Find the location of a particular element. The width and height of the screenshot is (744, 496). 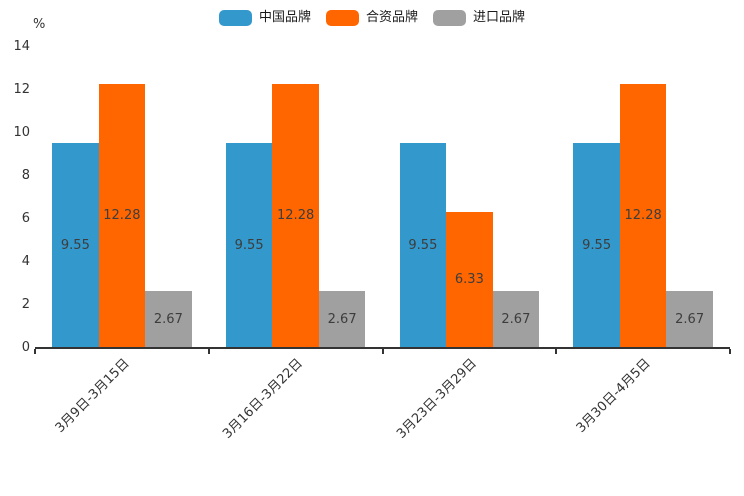

x-category-label: 3月16日-3月22日 is located at coordinates (263, 399).